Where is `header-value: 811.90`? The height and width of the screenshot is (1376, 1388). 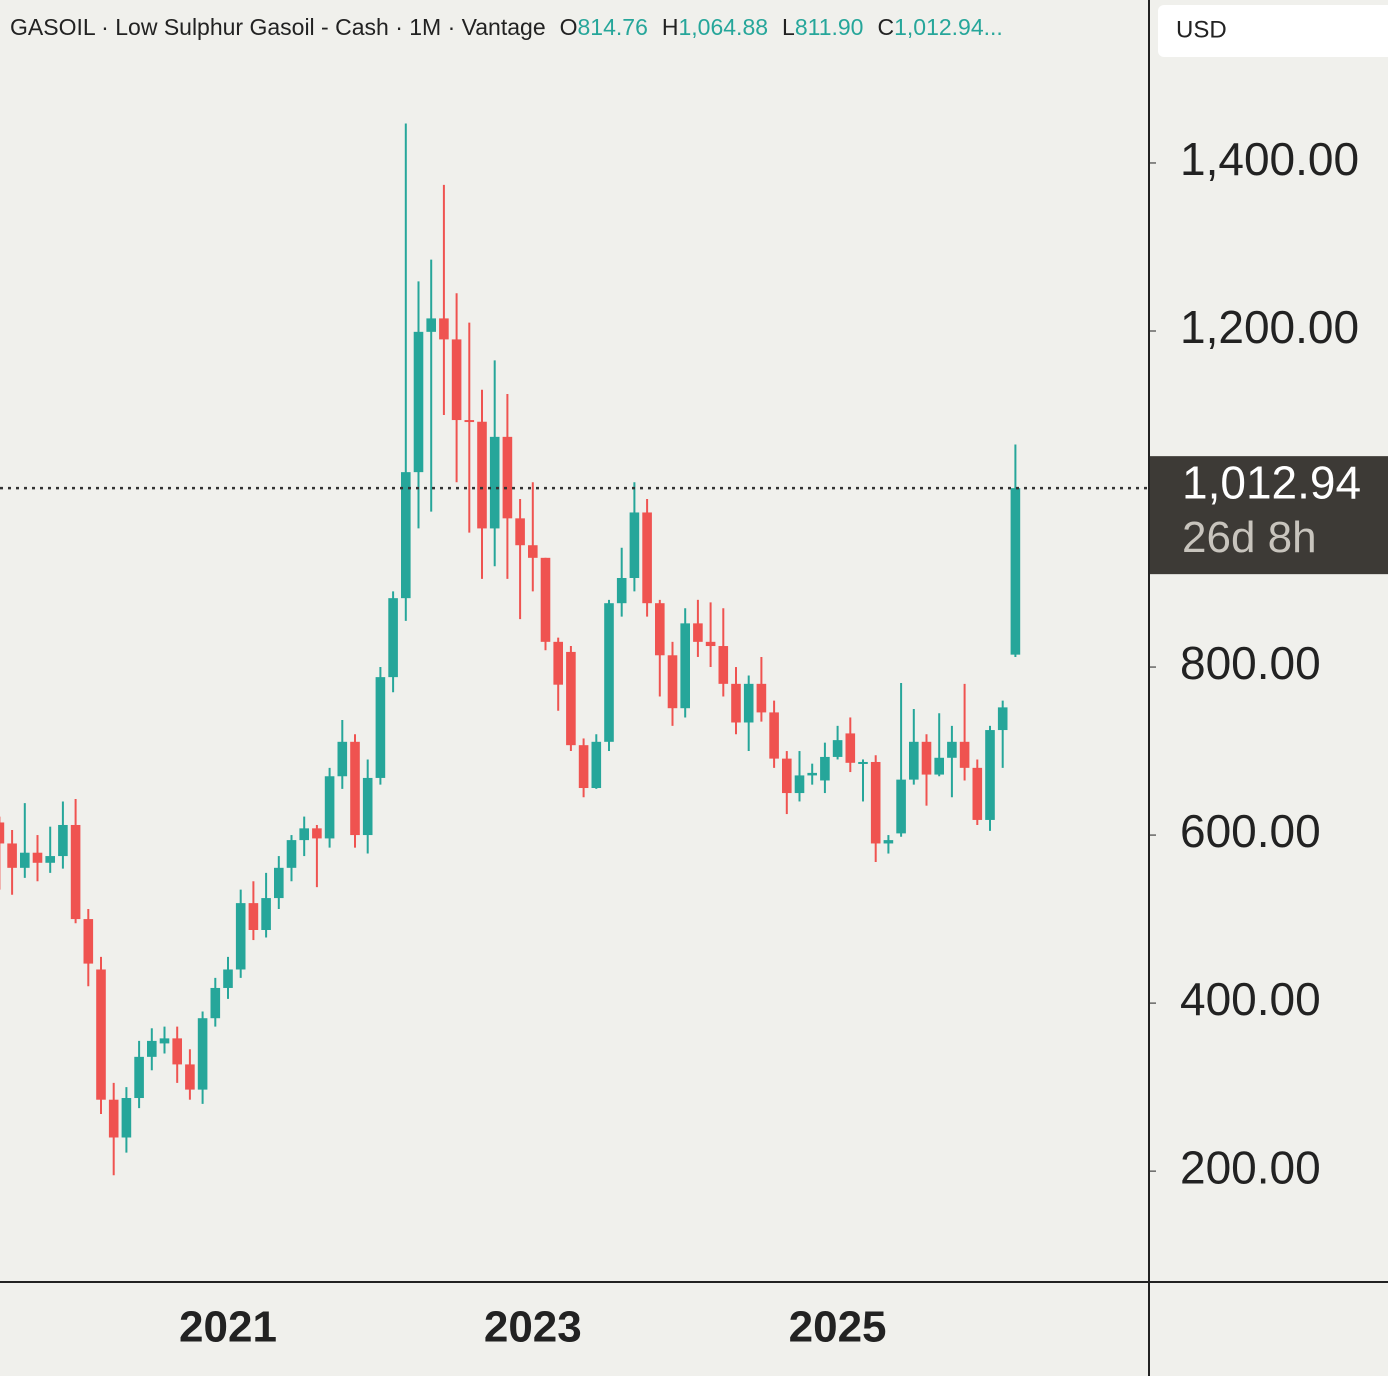 header-value: 811.90 is located at coordinates (829, 27).